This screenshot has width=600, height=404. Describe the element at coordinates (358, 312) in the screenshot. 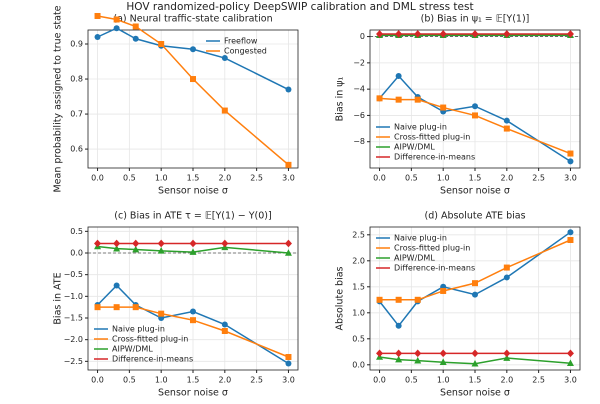

I see `y-tick-label: 1.0` at that location.